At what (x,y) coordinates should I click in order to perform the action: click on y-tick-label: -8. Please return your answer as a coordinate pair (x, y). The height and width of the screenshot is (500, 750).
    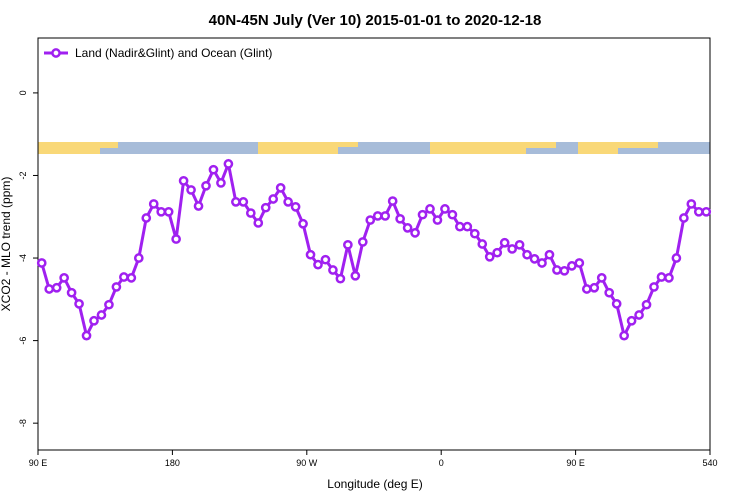
    Looking at the image, I should click on (23, 423).